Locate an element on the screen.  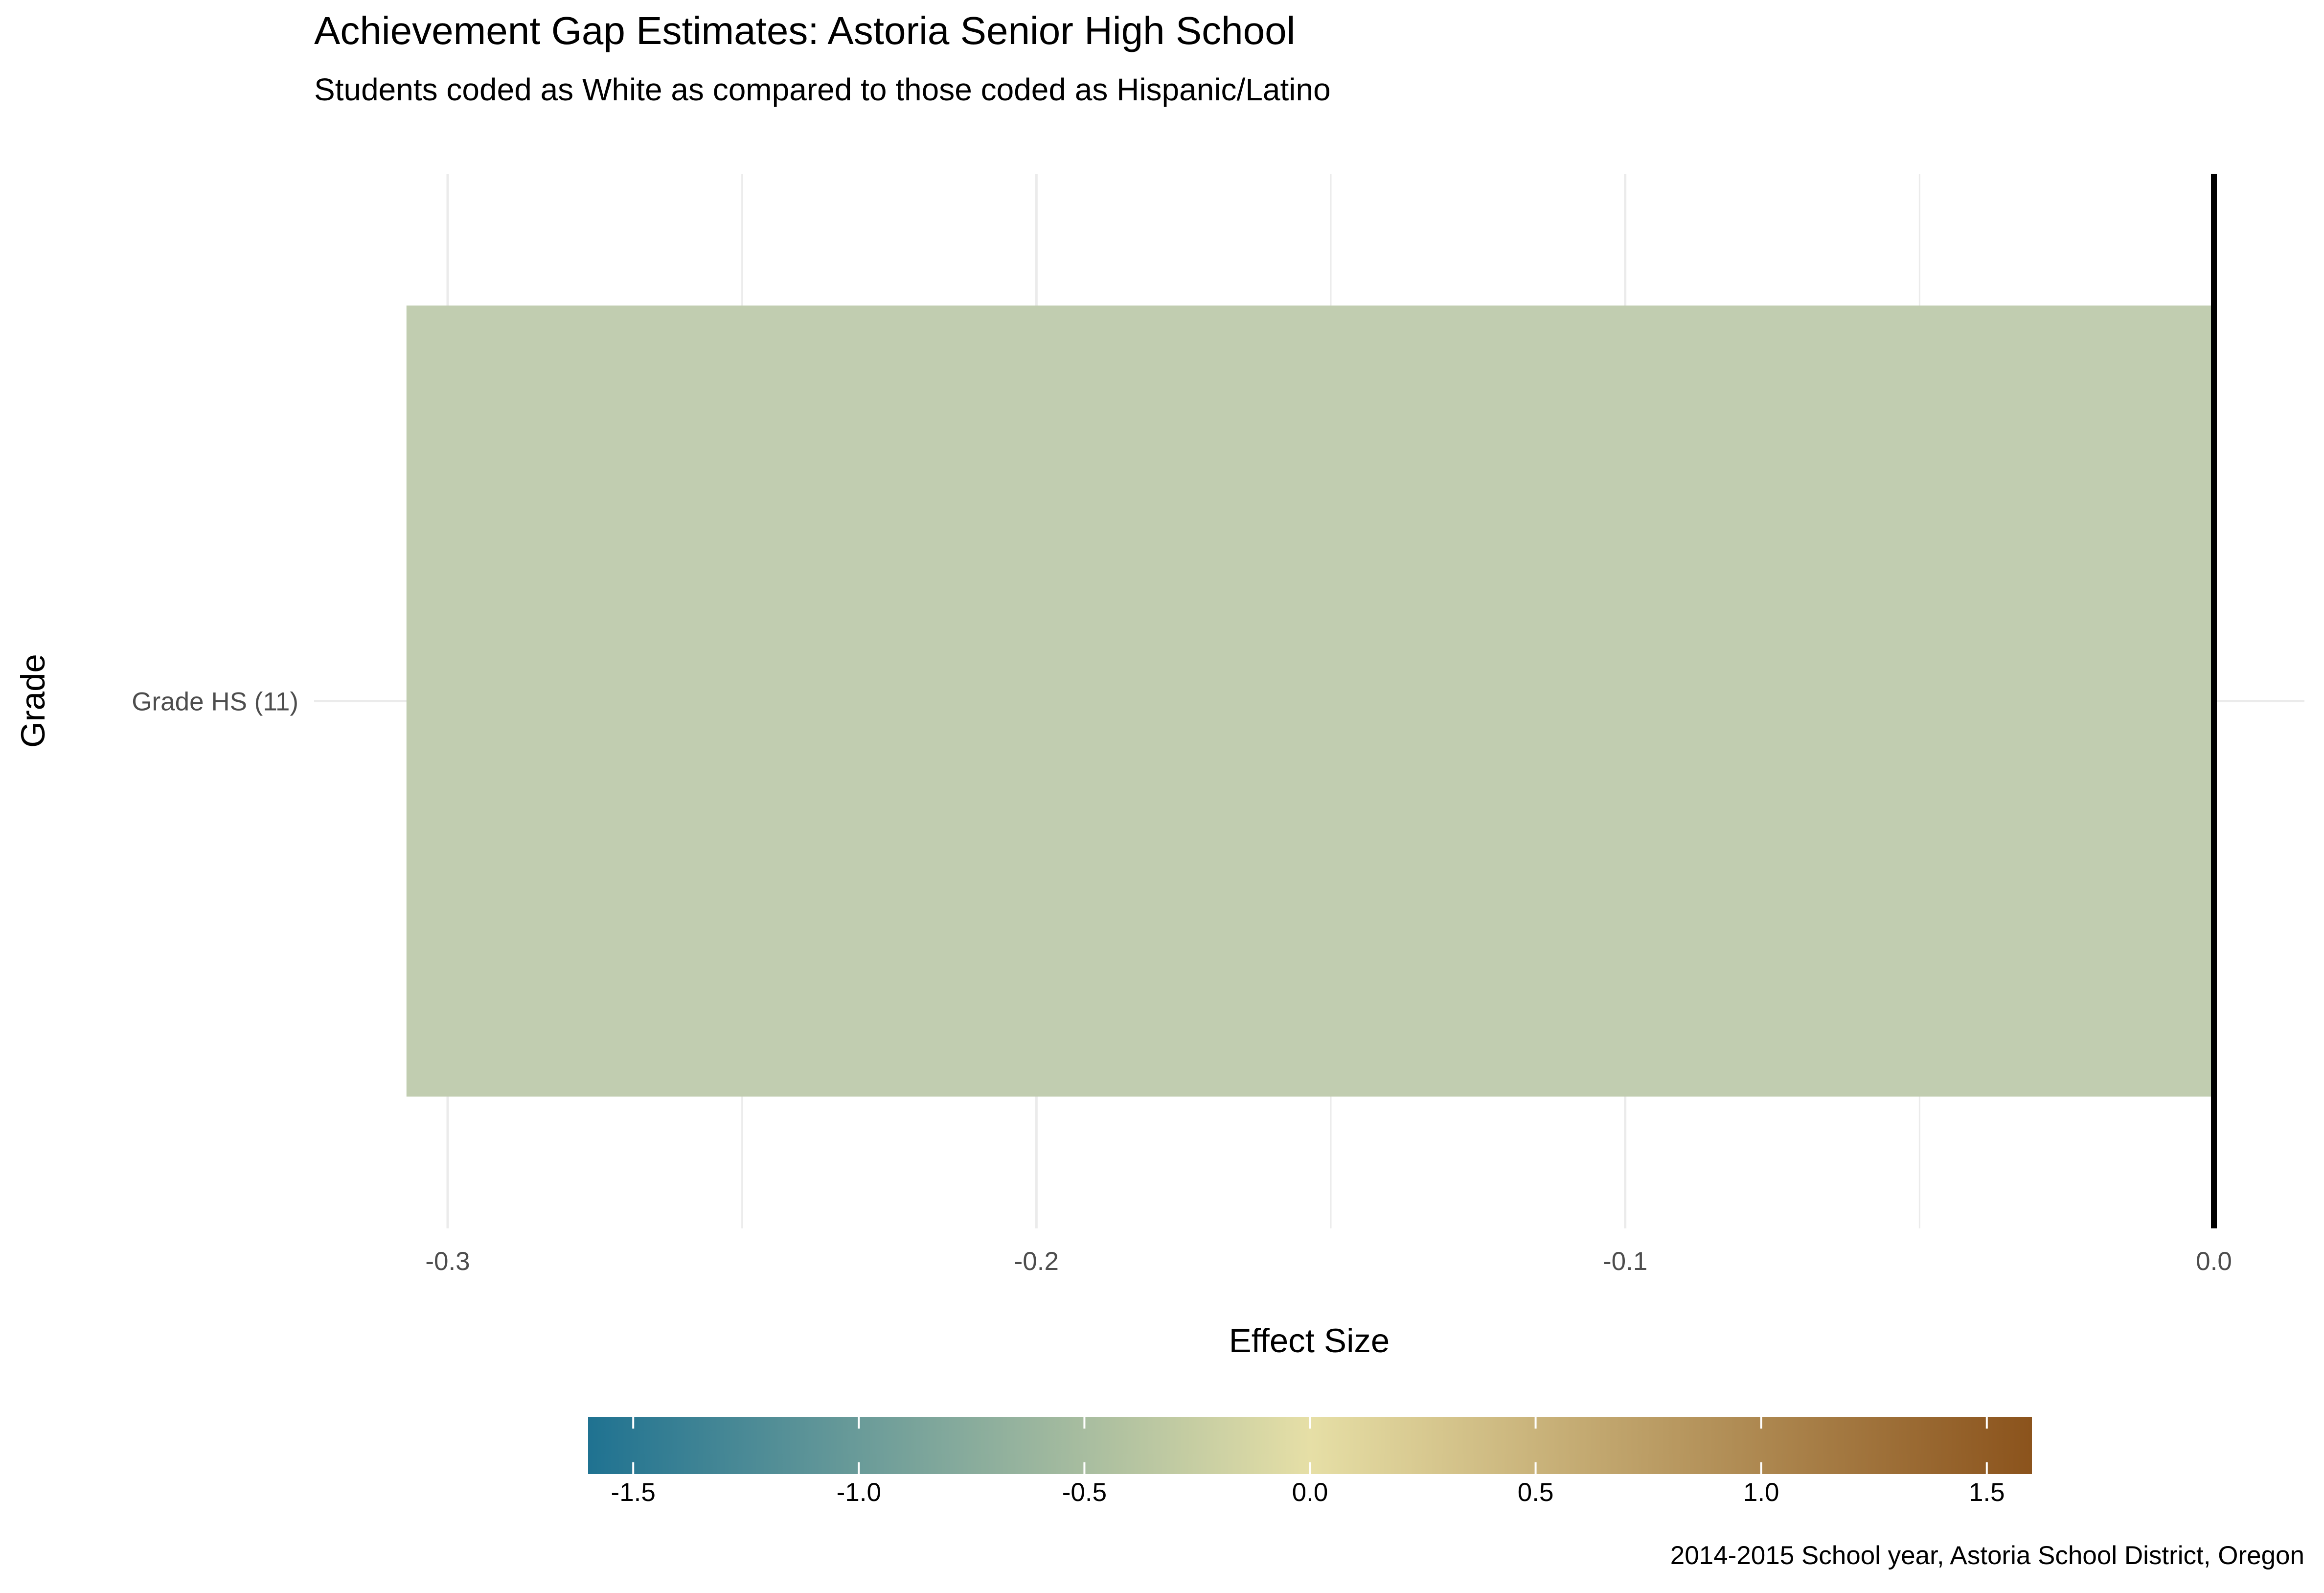
x-tick-label: -0.3 is located at coordinates (448, 1261).